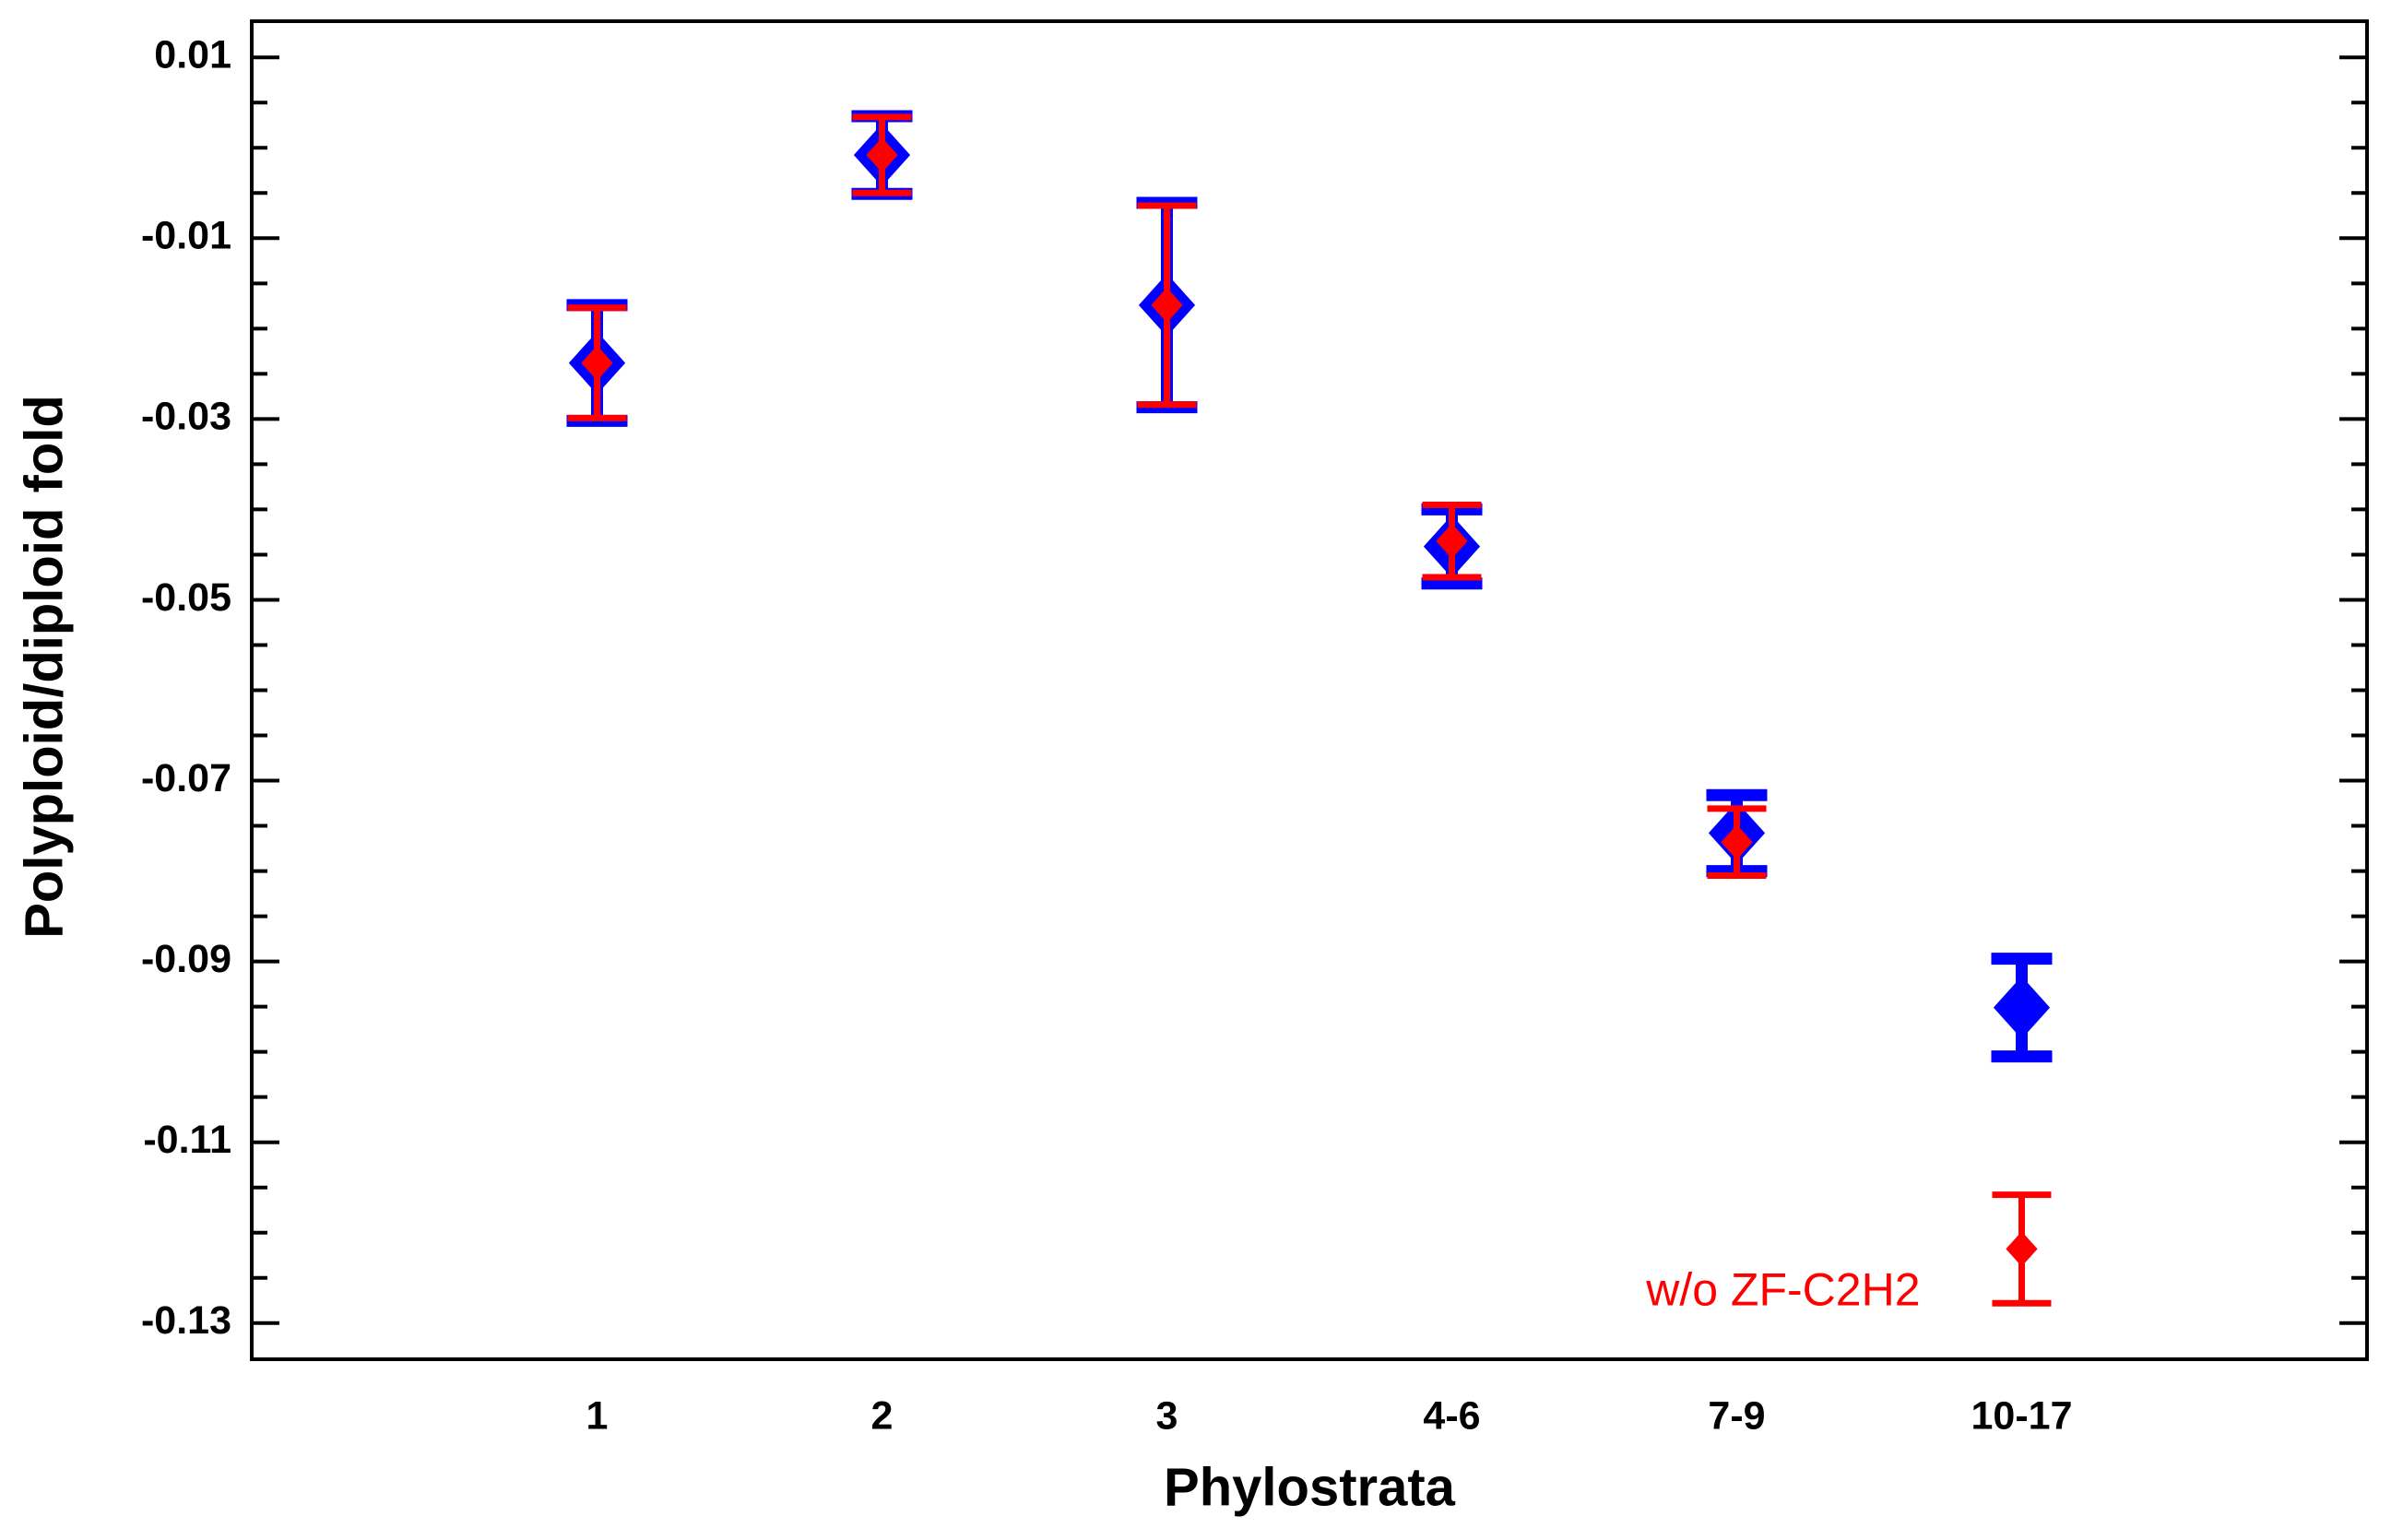 The image size is (2391, 1540). Describe the element at coordinates (598, 1416) in the screenshot. I see `x-tick-label: 1` at that location.